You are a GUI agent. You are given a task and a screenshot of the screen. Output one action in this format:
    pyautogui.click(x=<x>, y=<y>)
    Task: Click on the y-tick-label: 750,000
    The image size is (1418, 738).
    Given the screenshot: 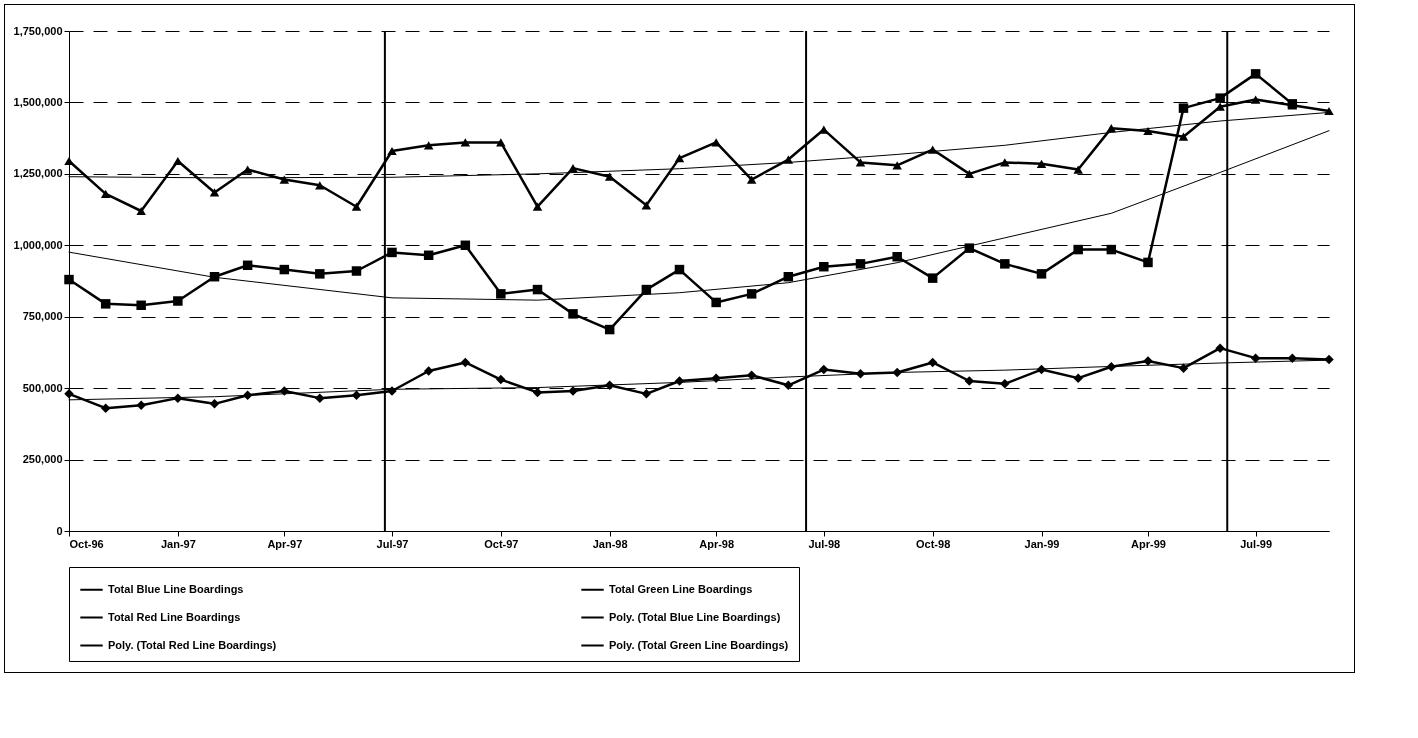 What is the action you would take?
    pyautogui.click(x=42, y=316)
    